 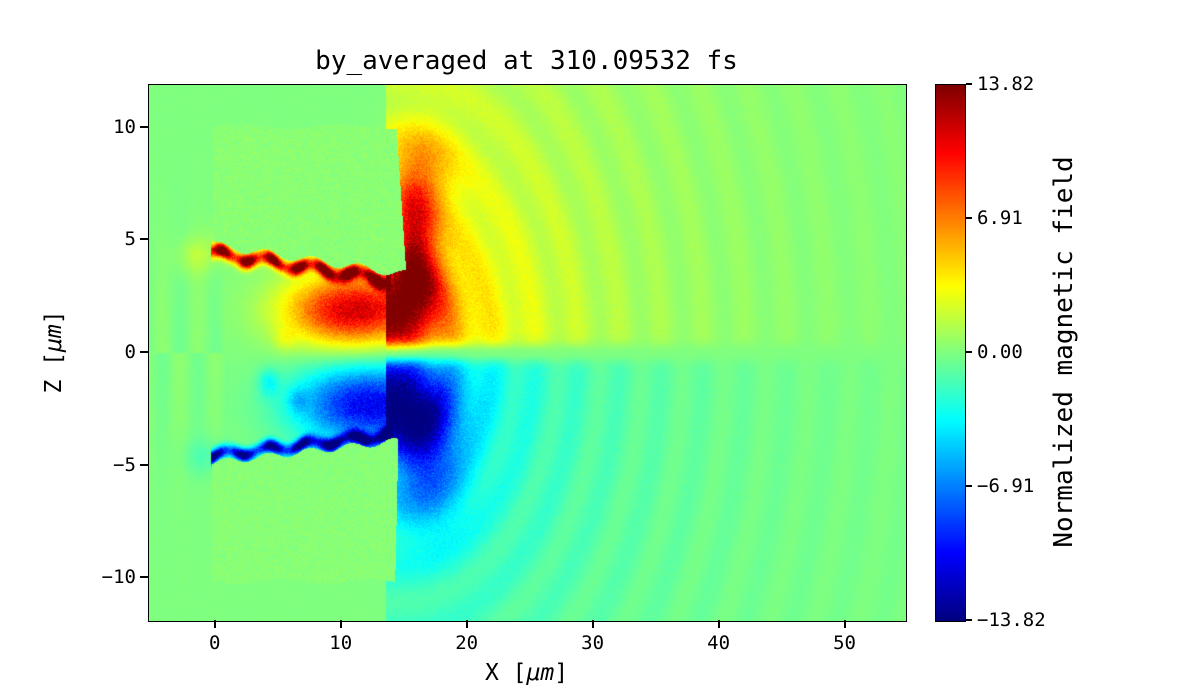 I want to click on x-axis-label: X [μm], so click(x=526, y=673).